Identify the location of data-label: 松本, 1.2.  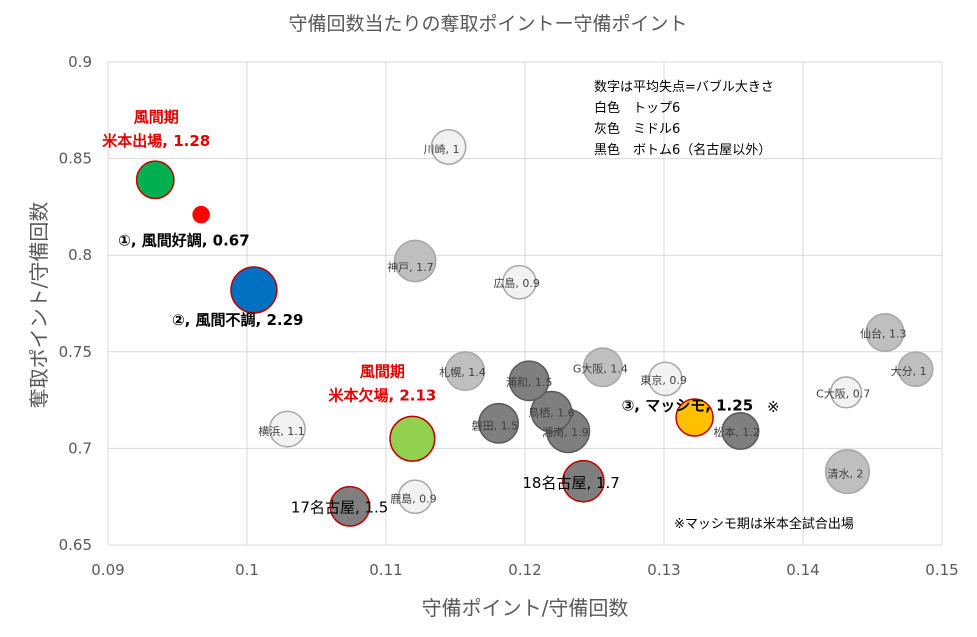
(736, 432).